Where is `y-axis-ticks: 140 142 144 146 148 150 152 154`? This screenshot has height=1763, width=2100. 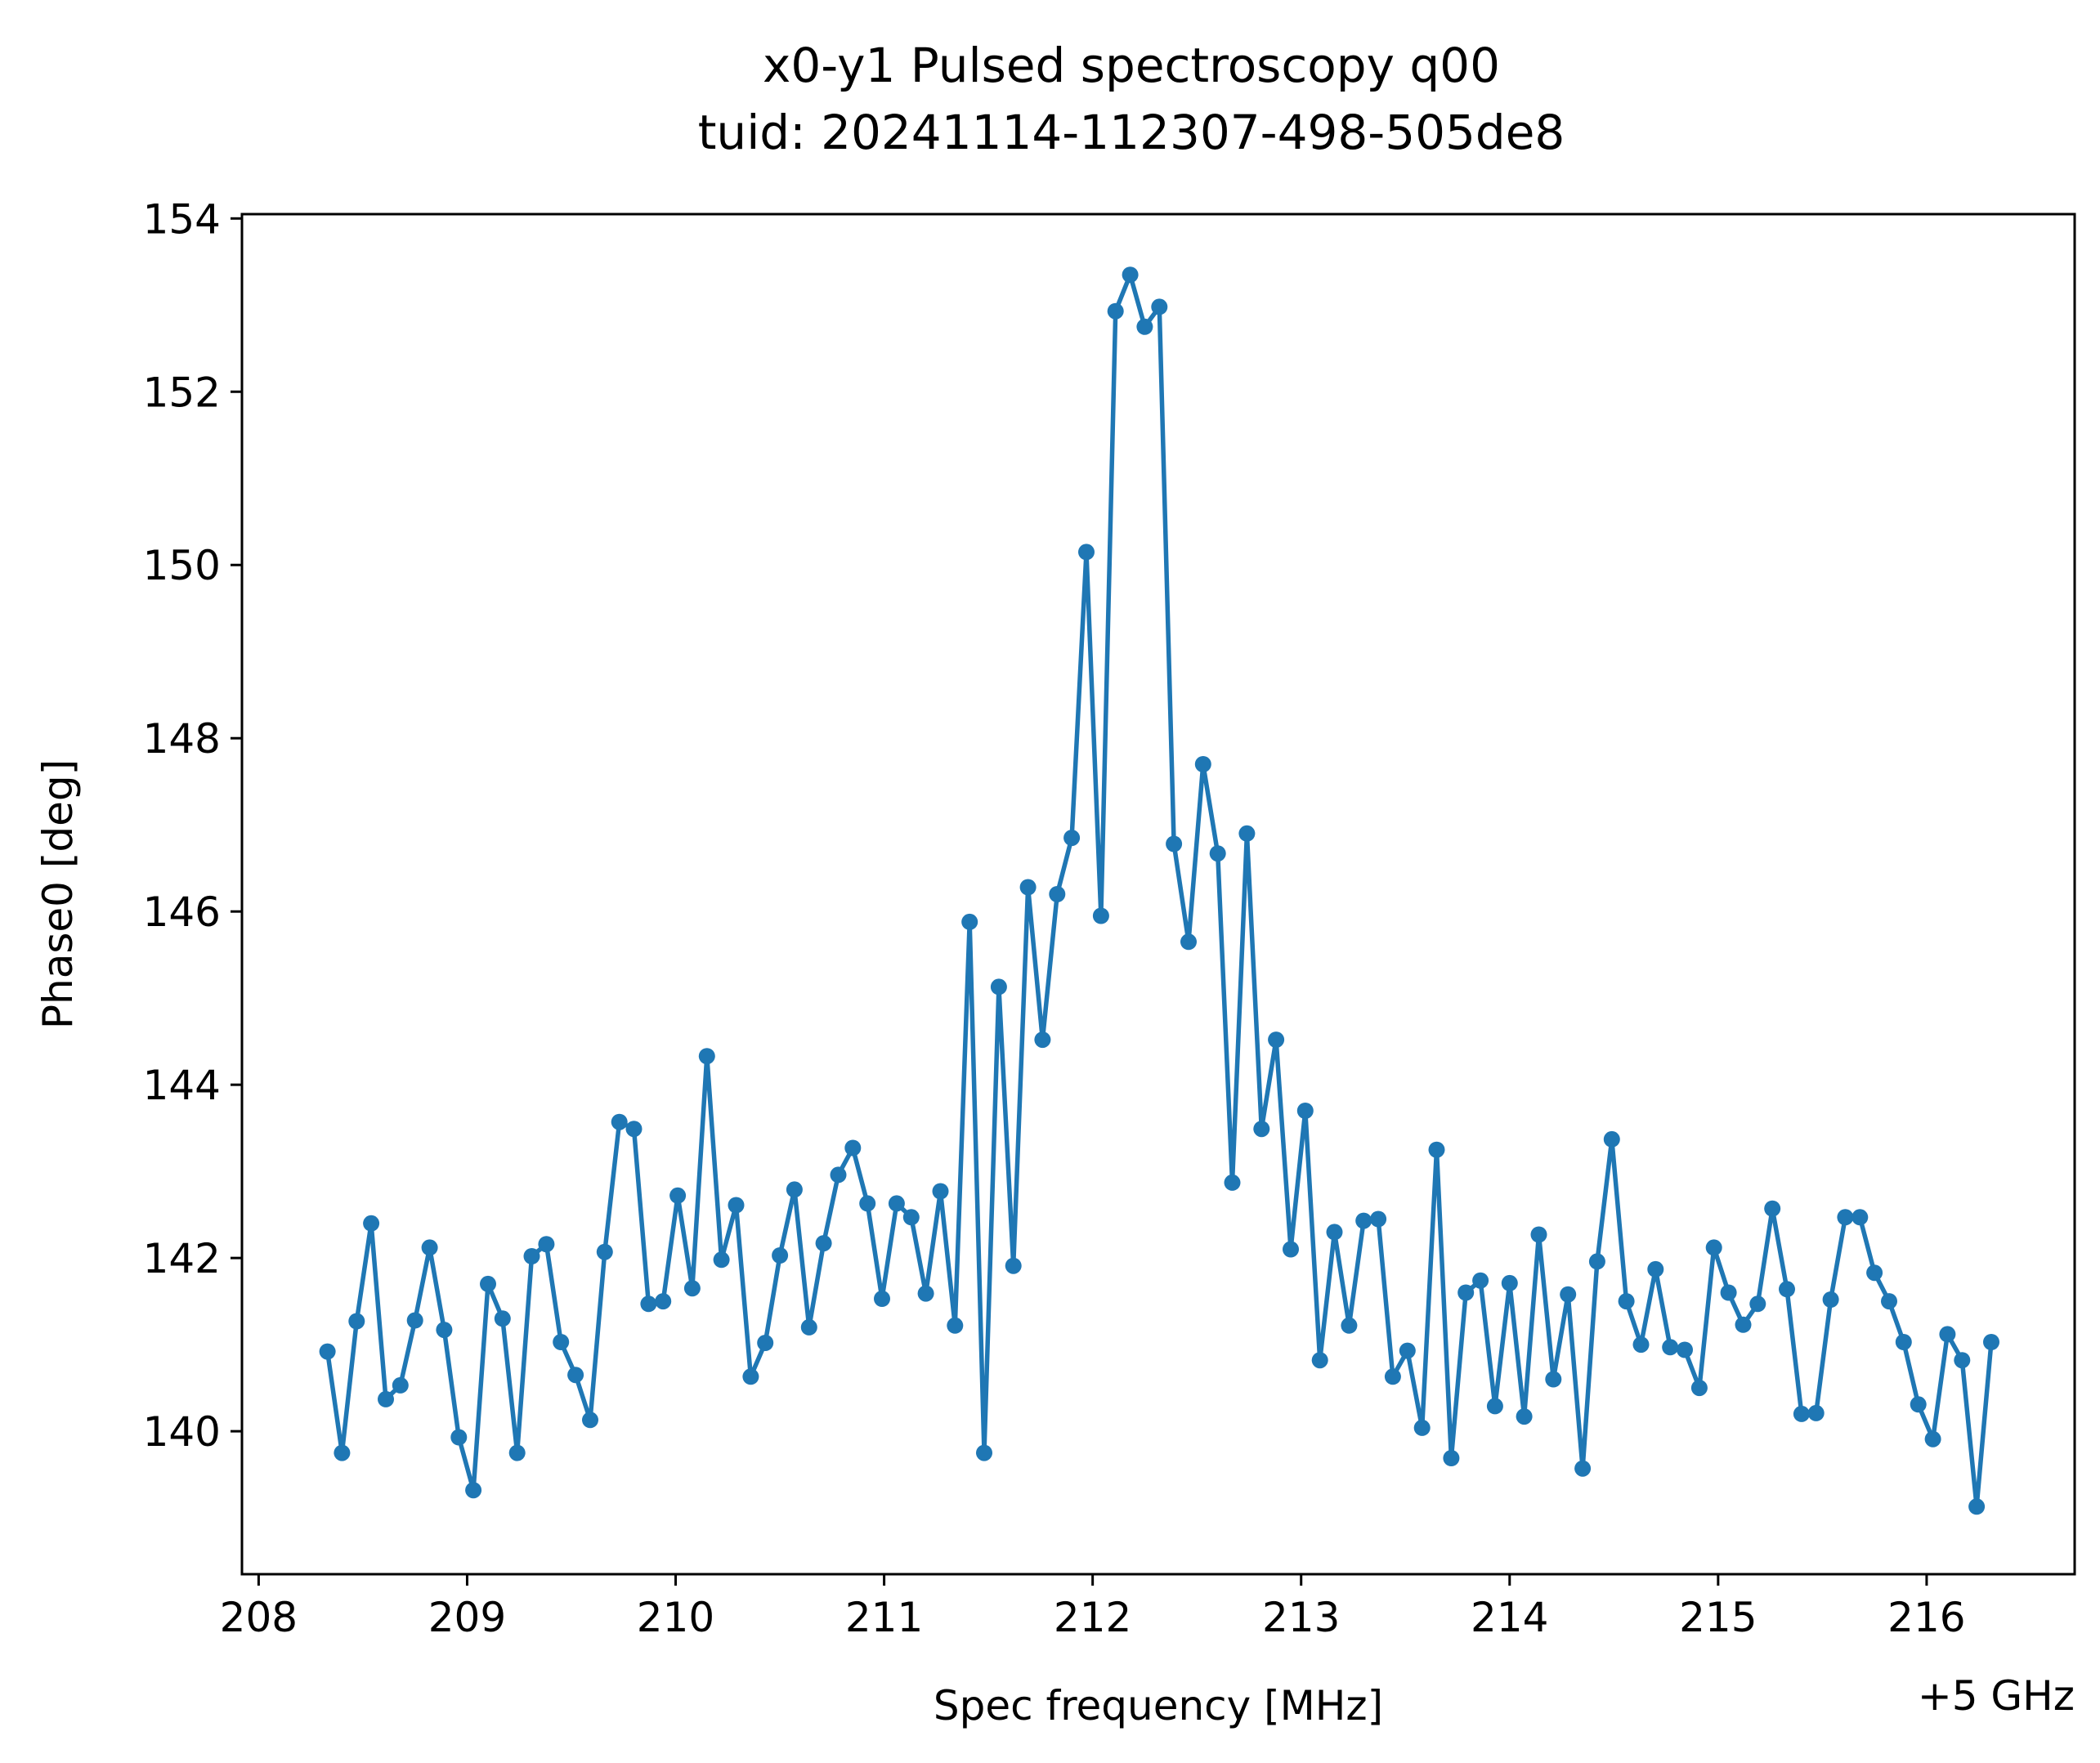
y-axis-ticks: 140 142 144 146 148 150 152 154 is located at coordinates (192, 825).